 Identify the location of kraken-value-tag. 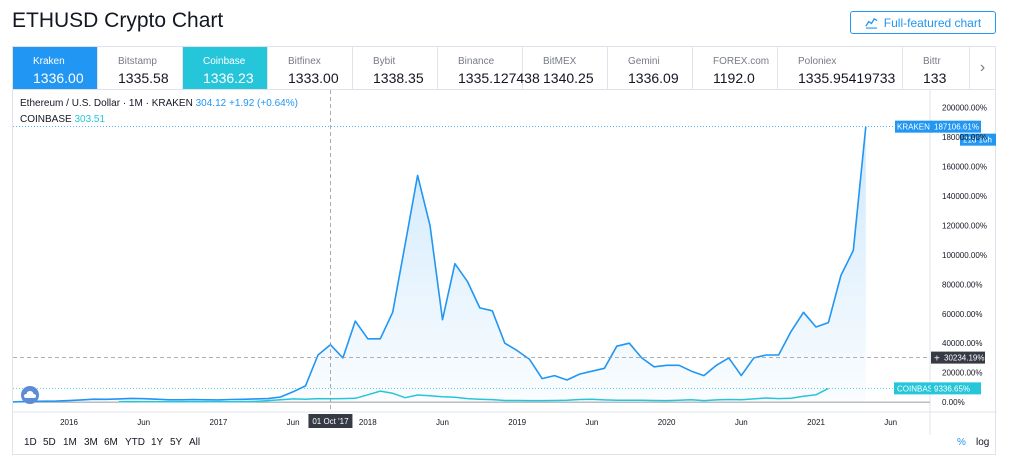
(956, 126).